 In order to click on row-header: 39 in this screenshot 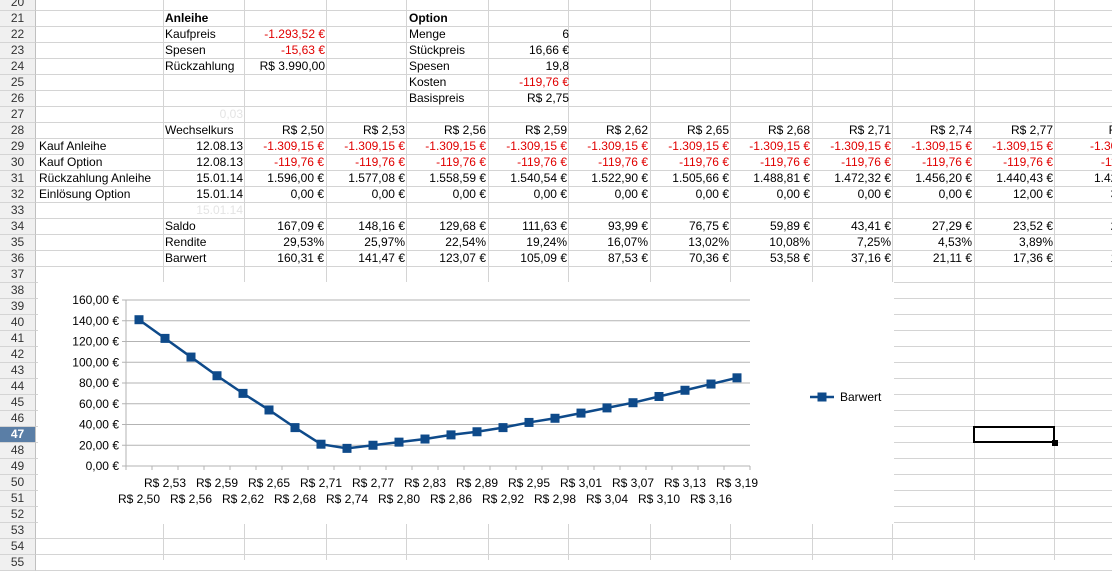, I will do `click(18, 307)`.